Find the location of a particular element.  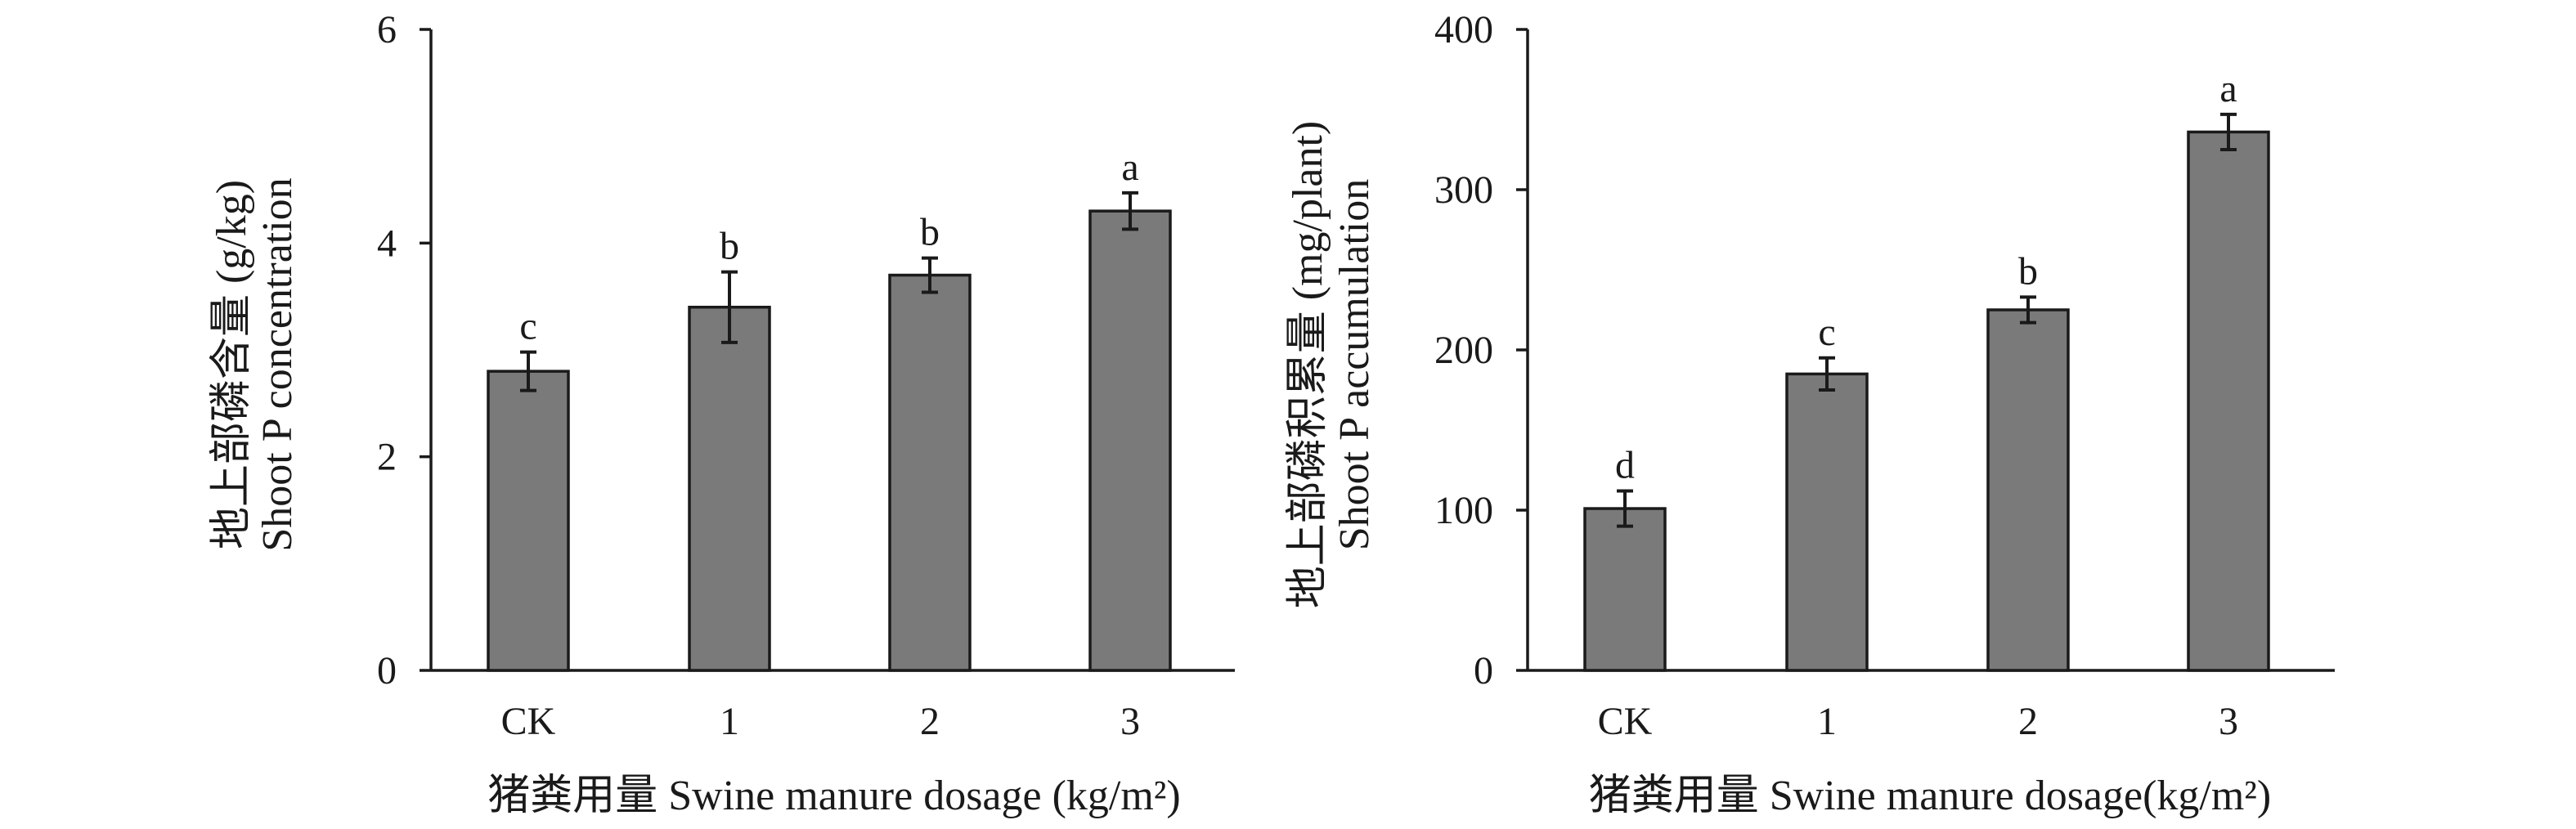

y-tick-label: 2 is located at coordinates (387, 457).